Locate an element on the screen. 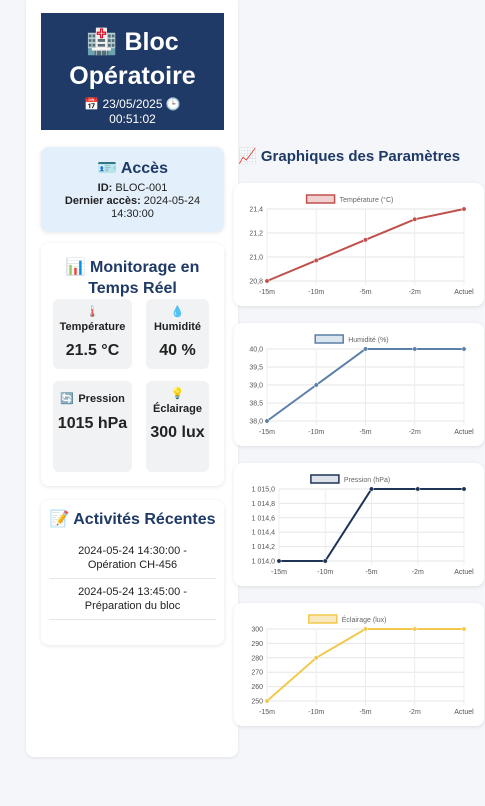 This screenshot has width=485, height=806. tile-label: Éclairage is located at coordinates (177, 409).